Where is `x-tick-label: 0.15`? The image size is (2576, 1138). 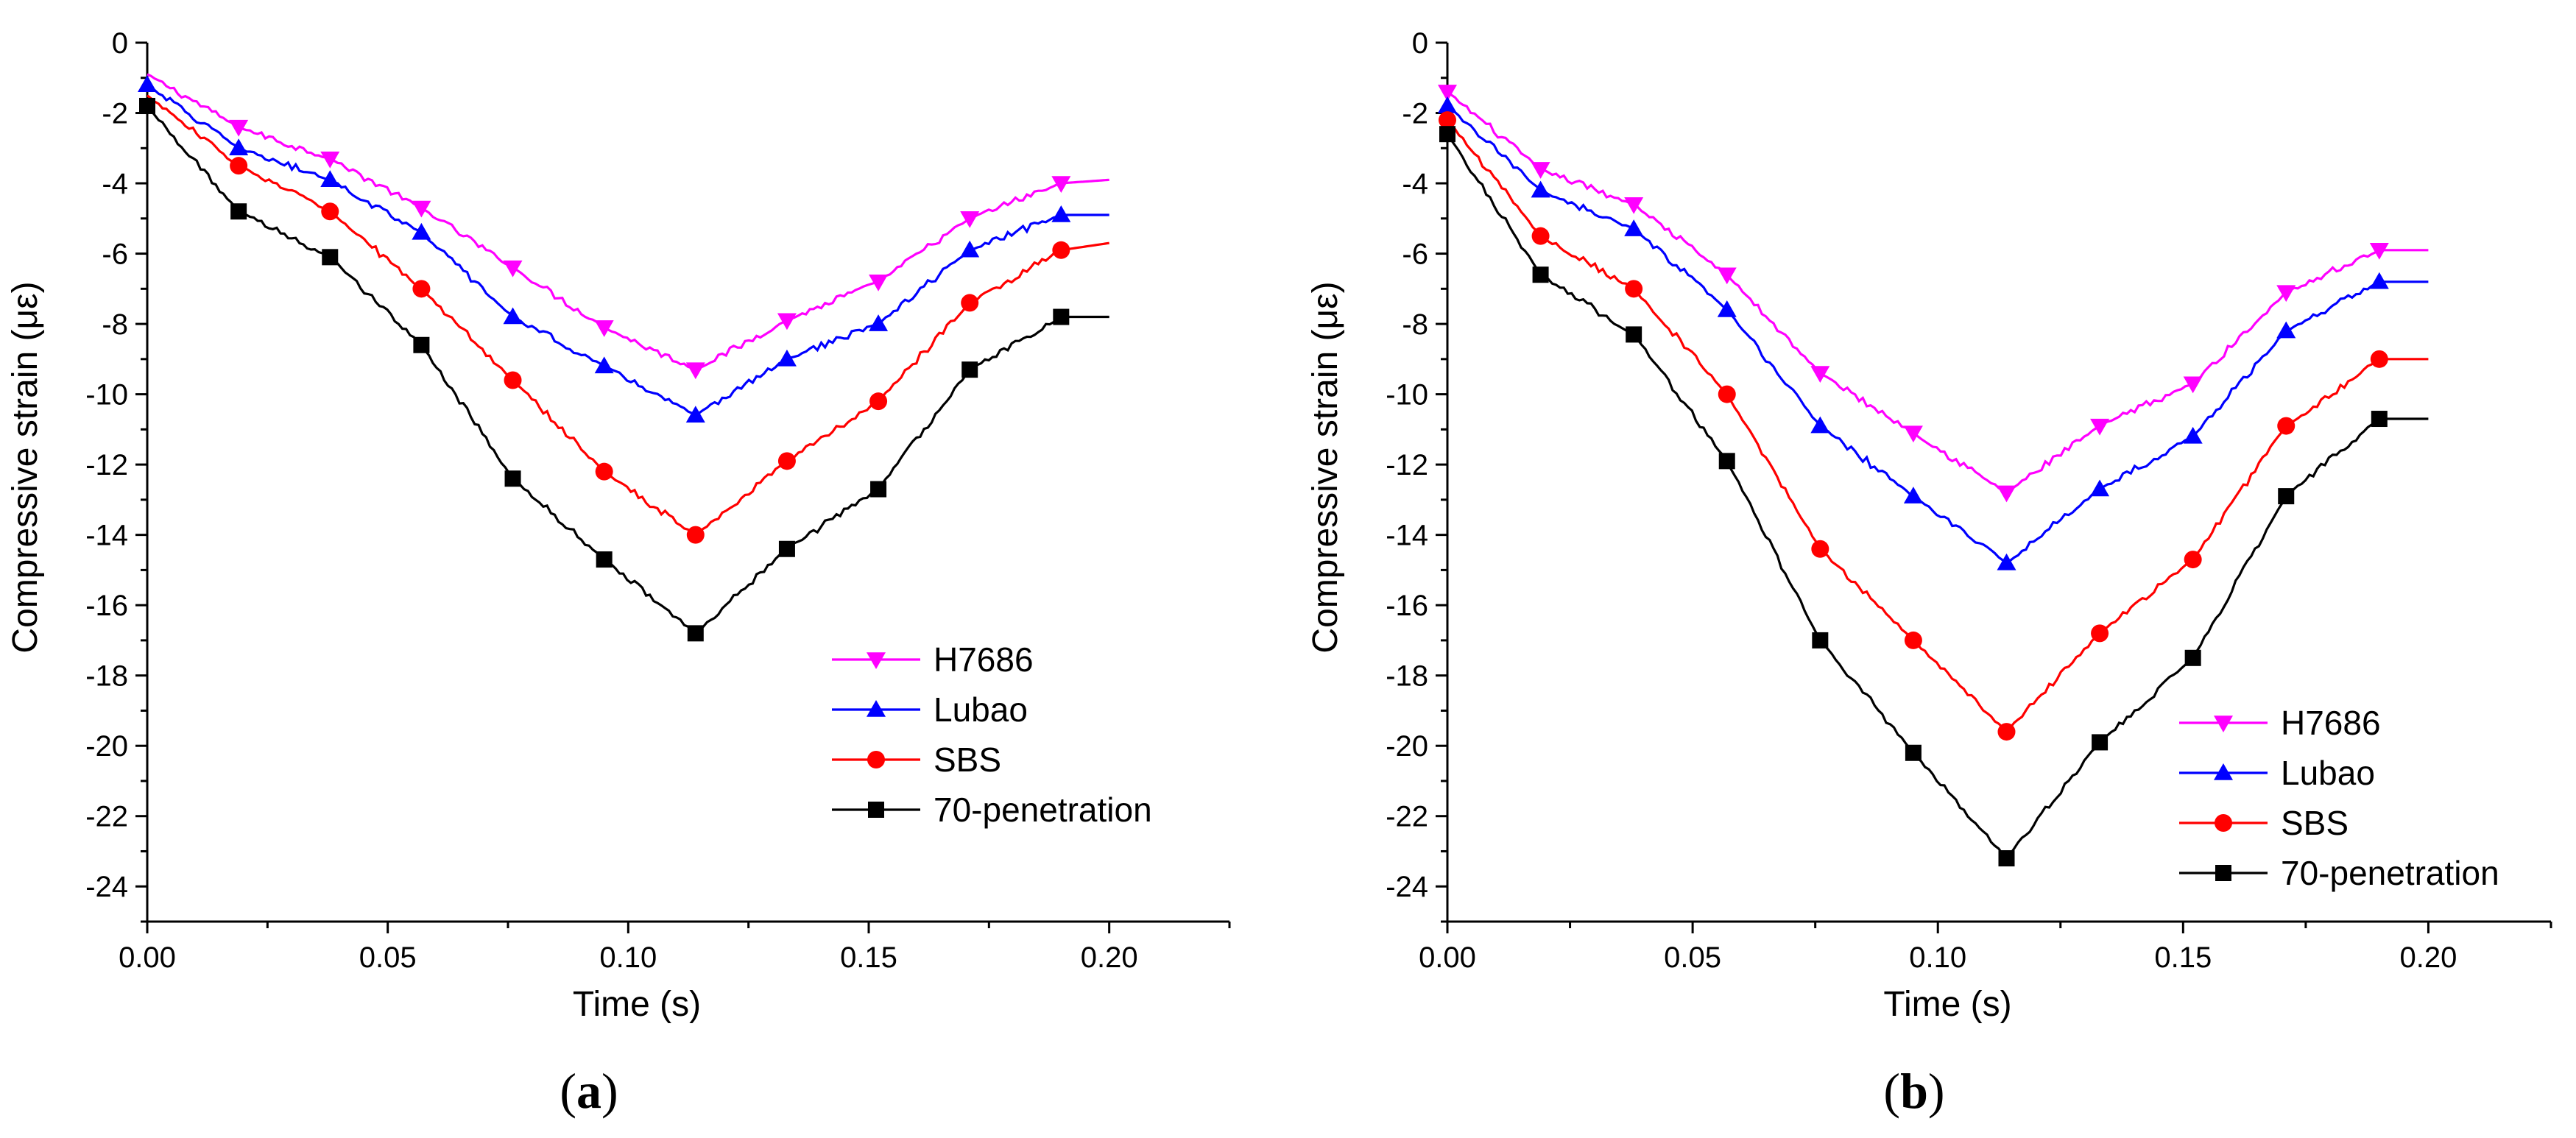 x-tick-label: 0.15 is located at coordinates (2183, 957).